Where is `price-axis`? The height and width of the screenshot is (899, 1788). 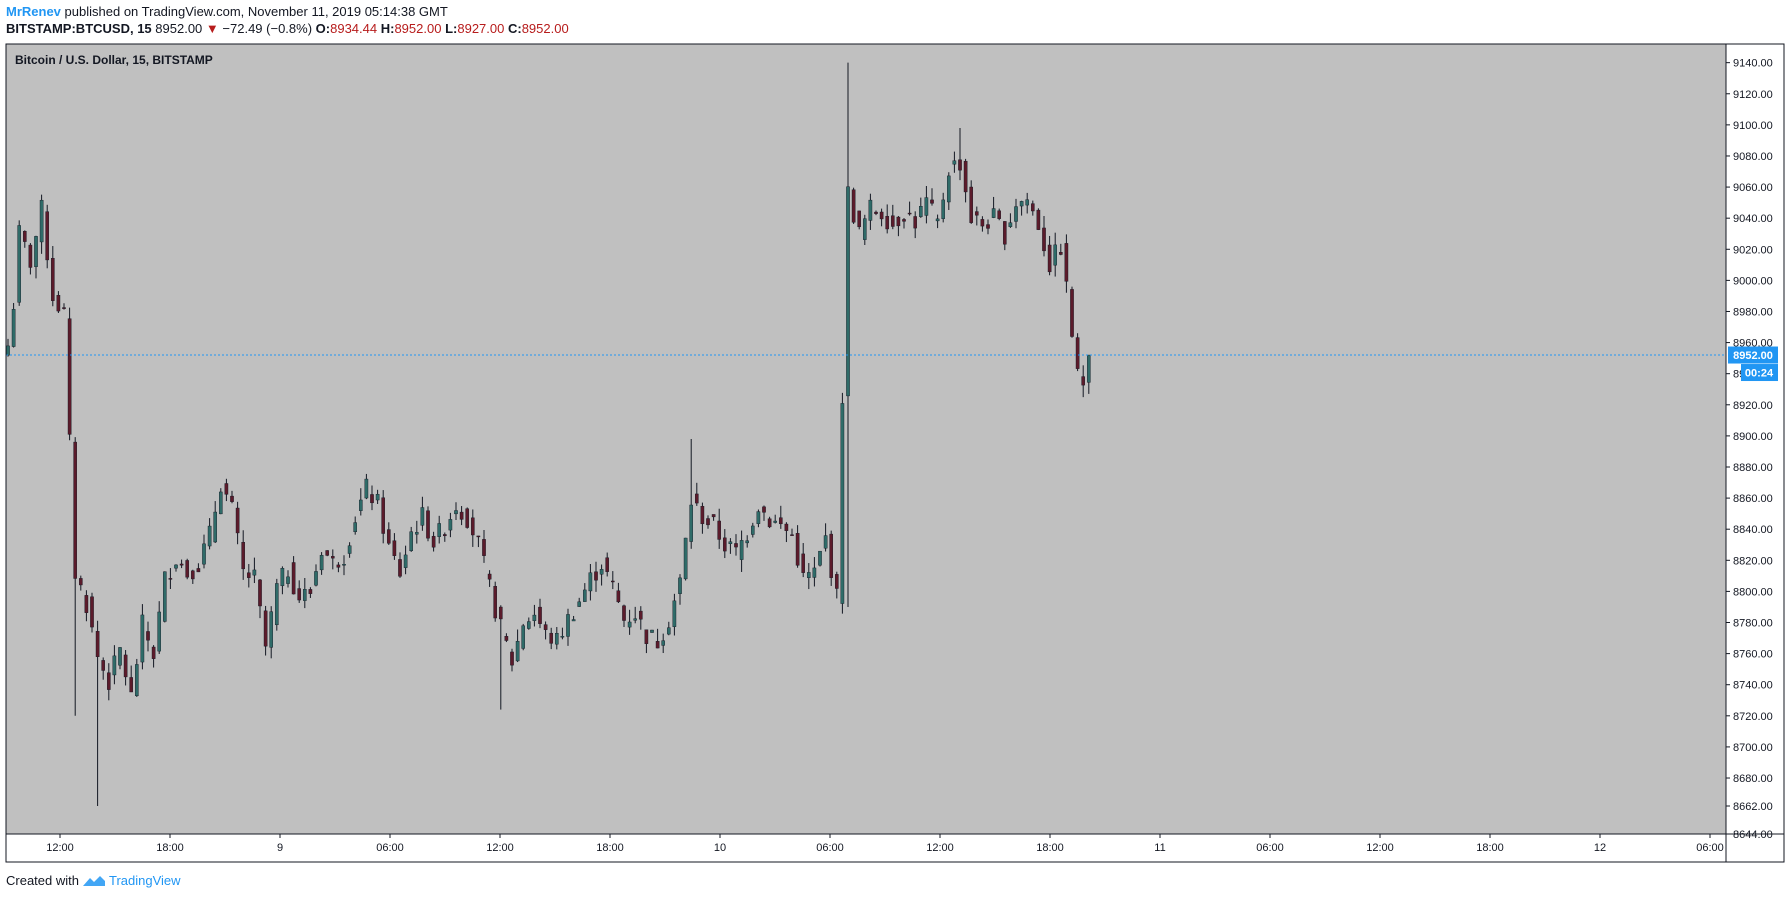 price-axis is located at coordinates (1755, 439).